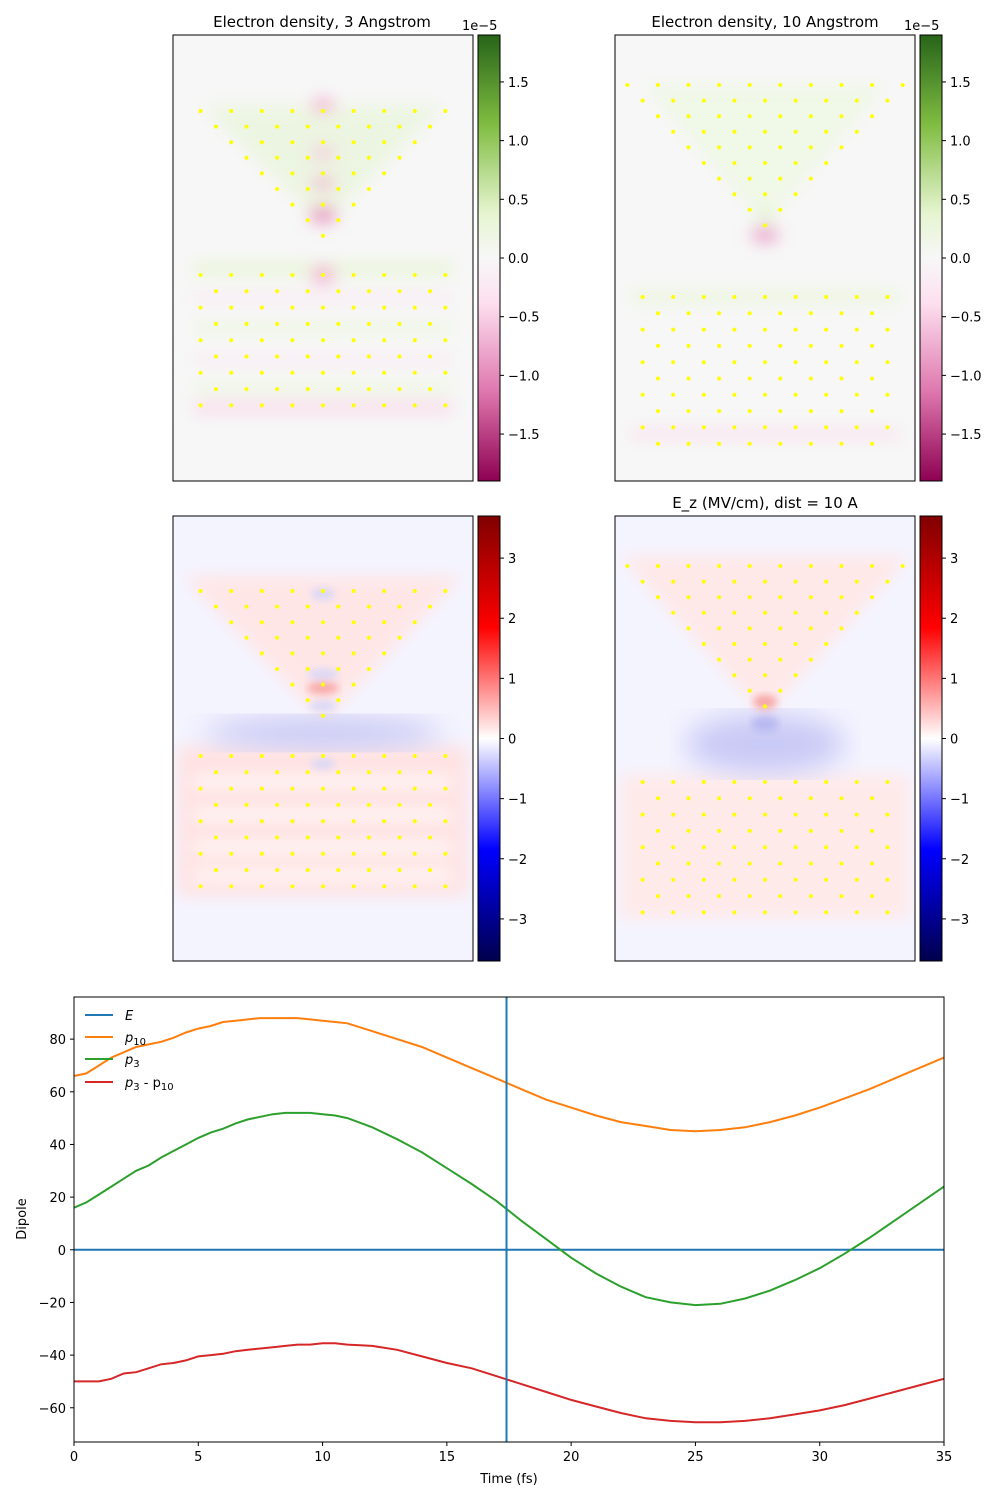 This screenshot has width=1000, height=1500. What do you see at coordinates (52, 1303) in the screenshot?
I see `y-tick-label: −20` at bounding box center [52, 1303].